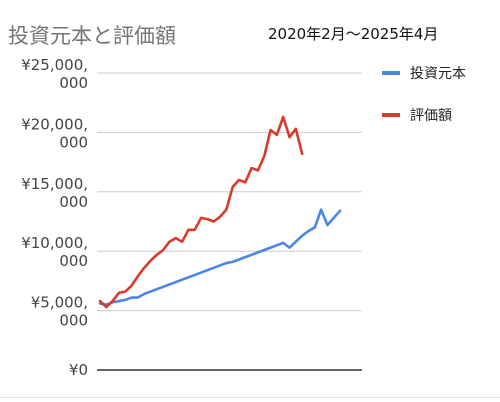  I want to click on y-tick-label: ¥20,000, 000, so click(54, 133).